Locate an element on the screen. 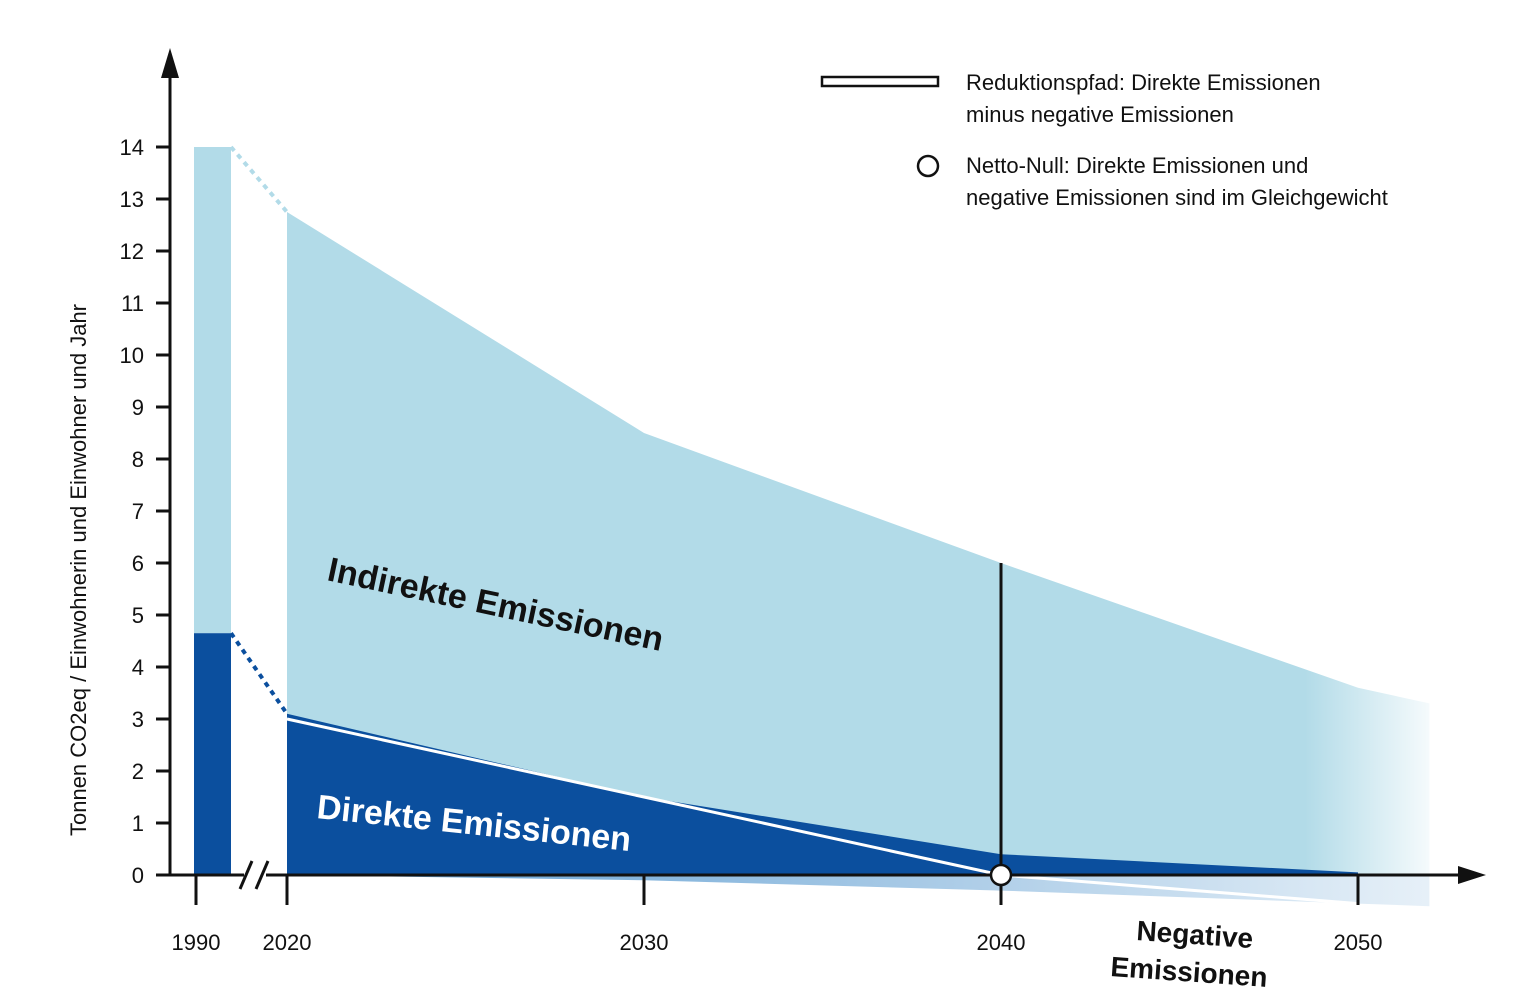  x-tick-label: 2050 is located at coordinates (1358, 942).